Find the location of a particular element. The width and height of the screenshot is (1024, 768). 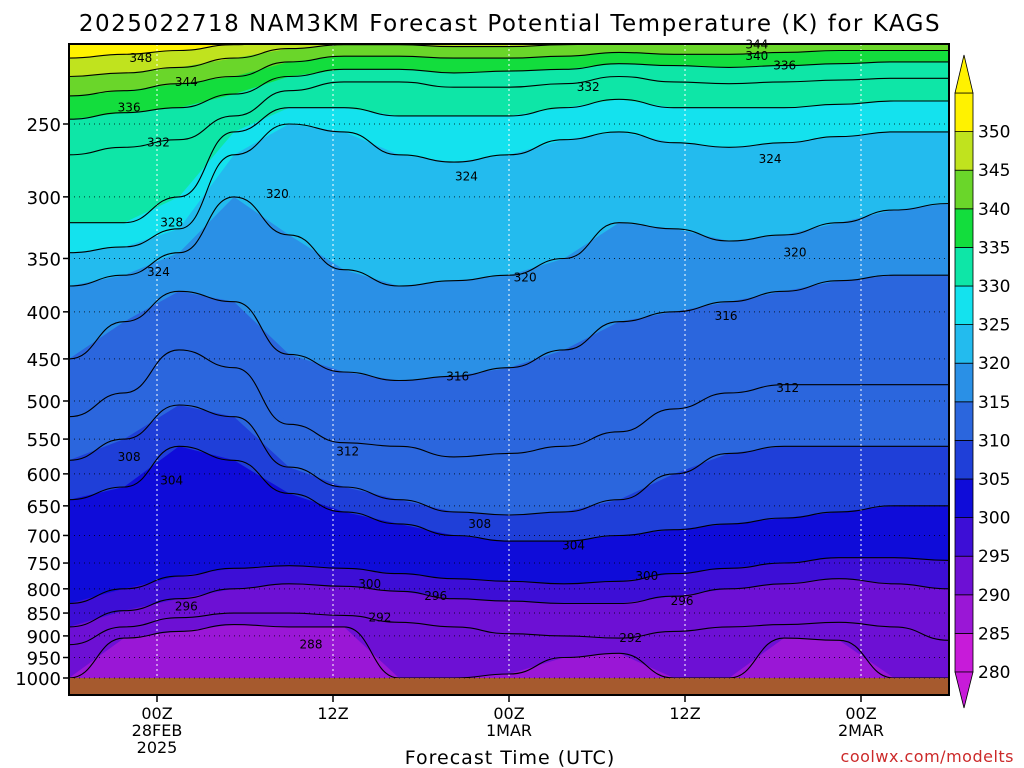

watermark: coolwx.com/modelts is located at coordinates (927, 756).